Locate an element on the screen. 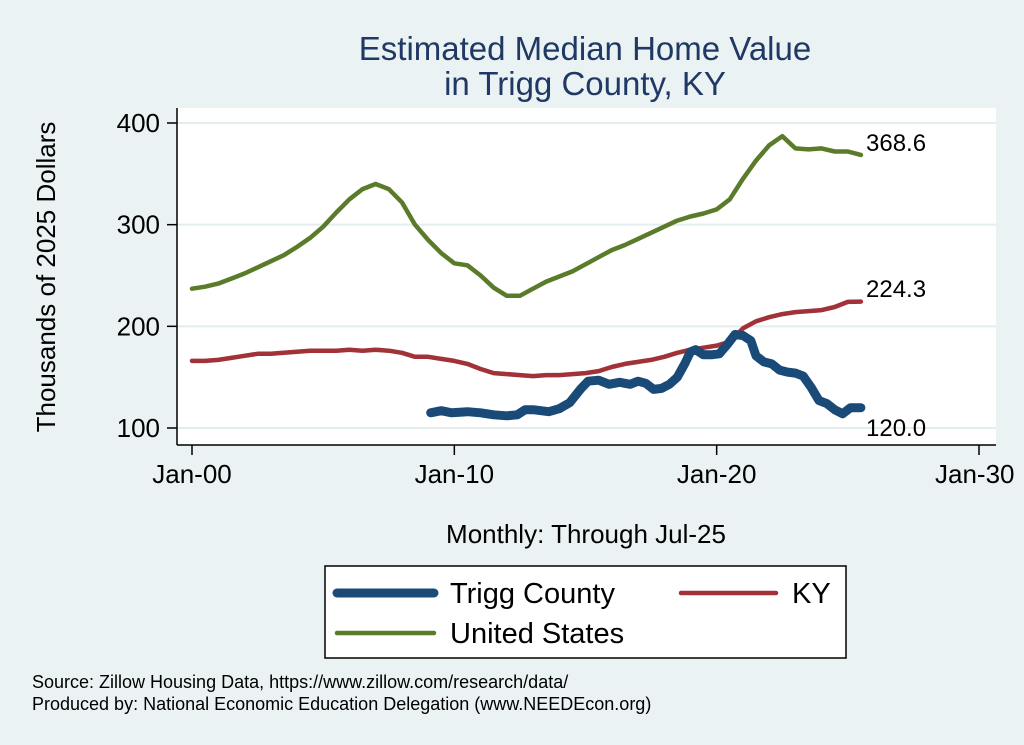 This screenshot has height=745, width=1024. end-labels: 120.0 224.3 368.6 is located at coordinates (896, 286).